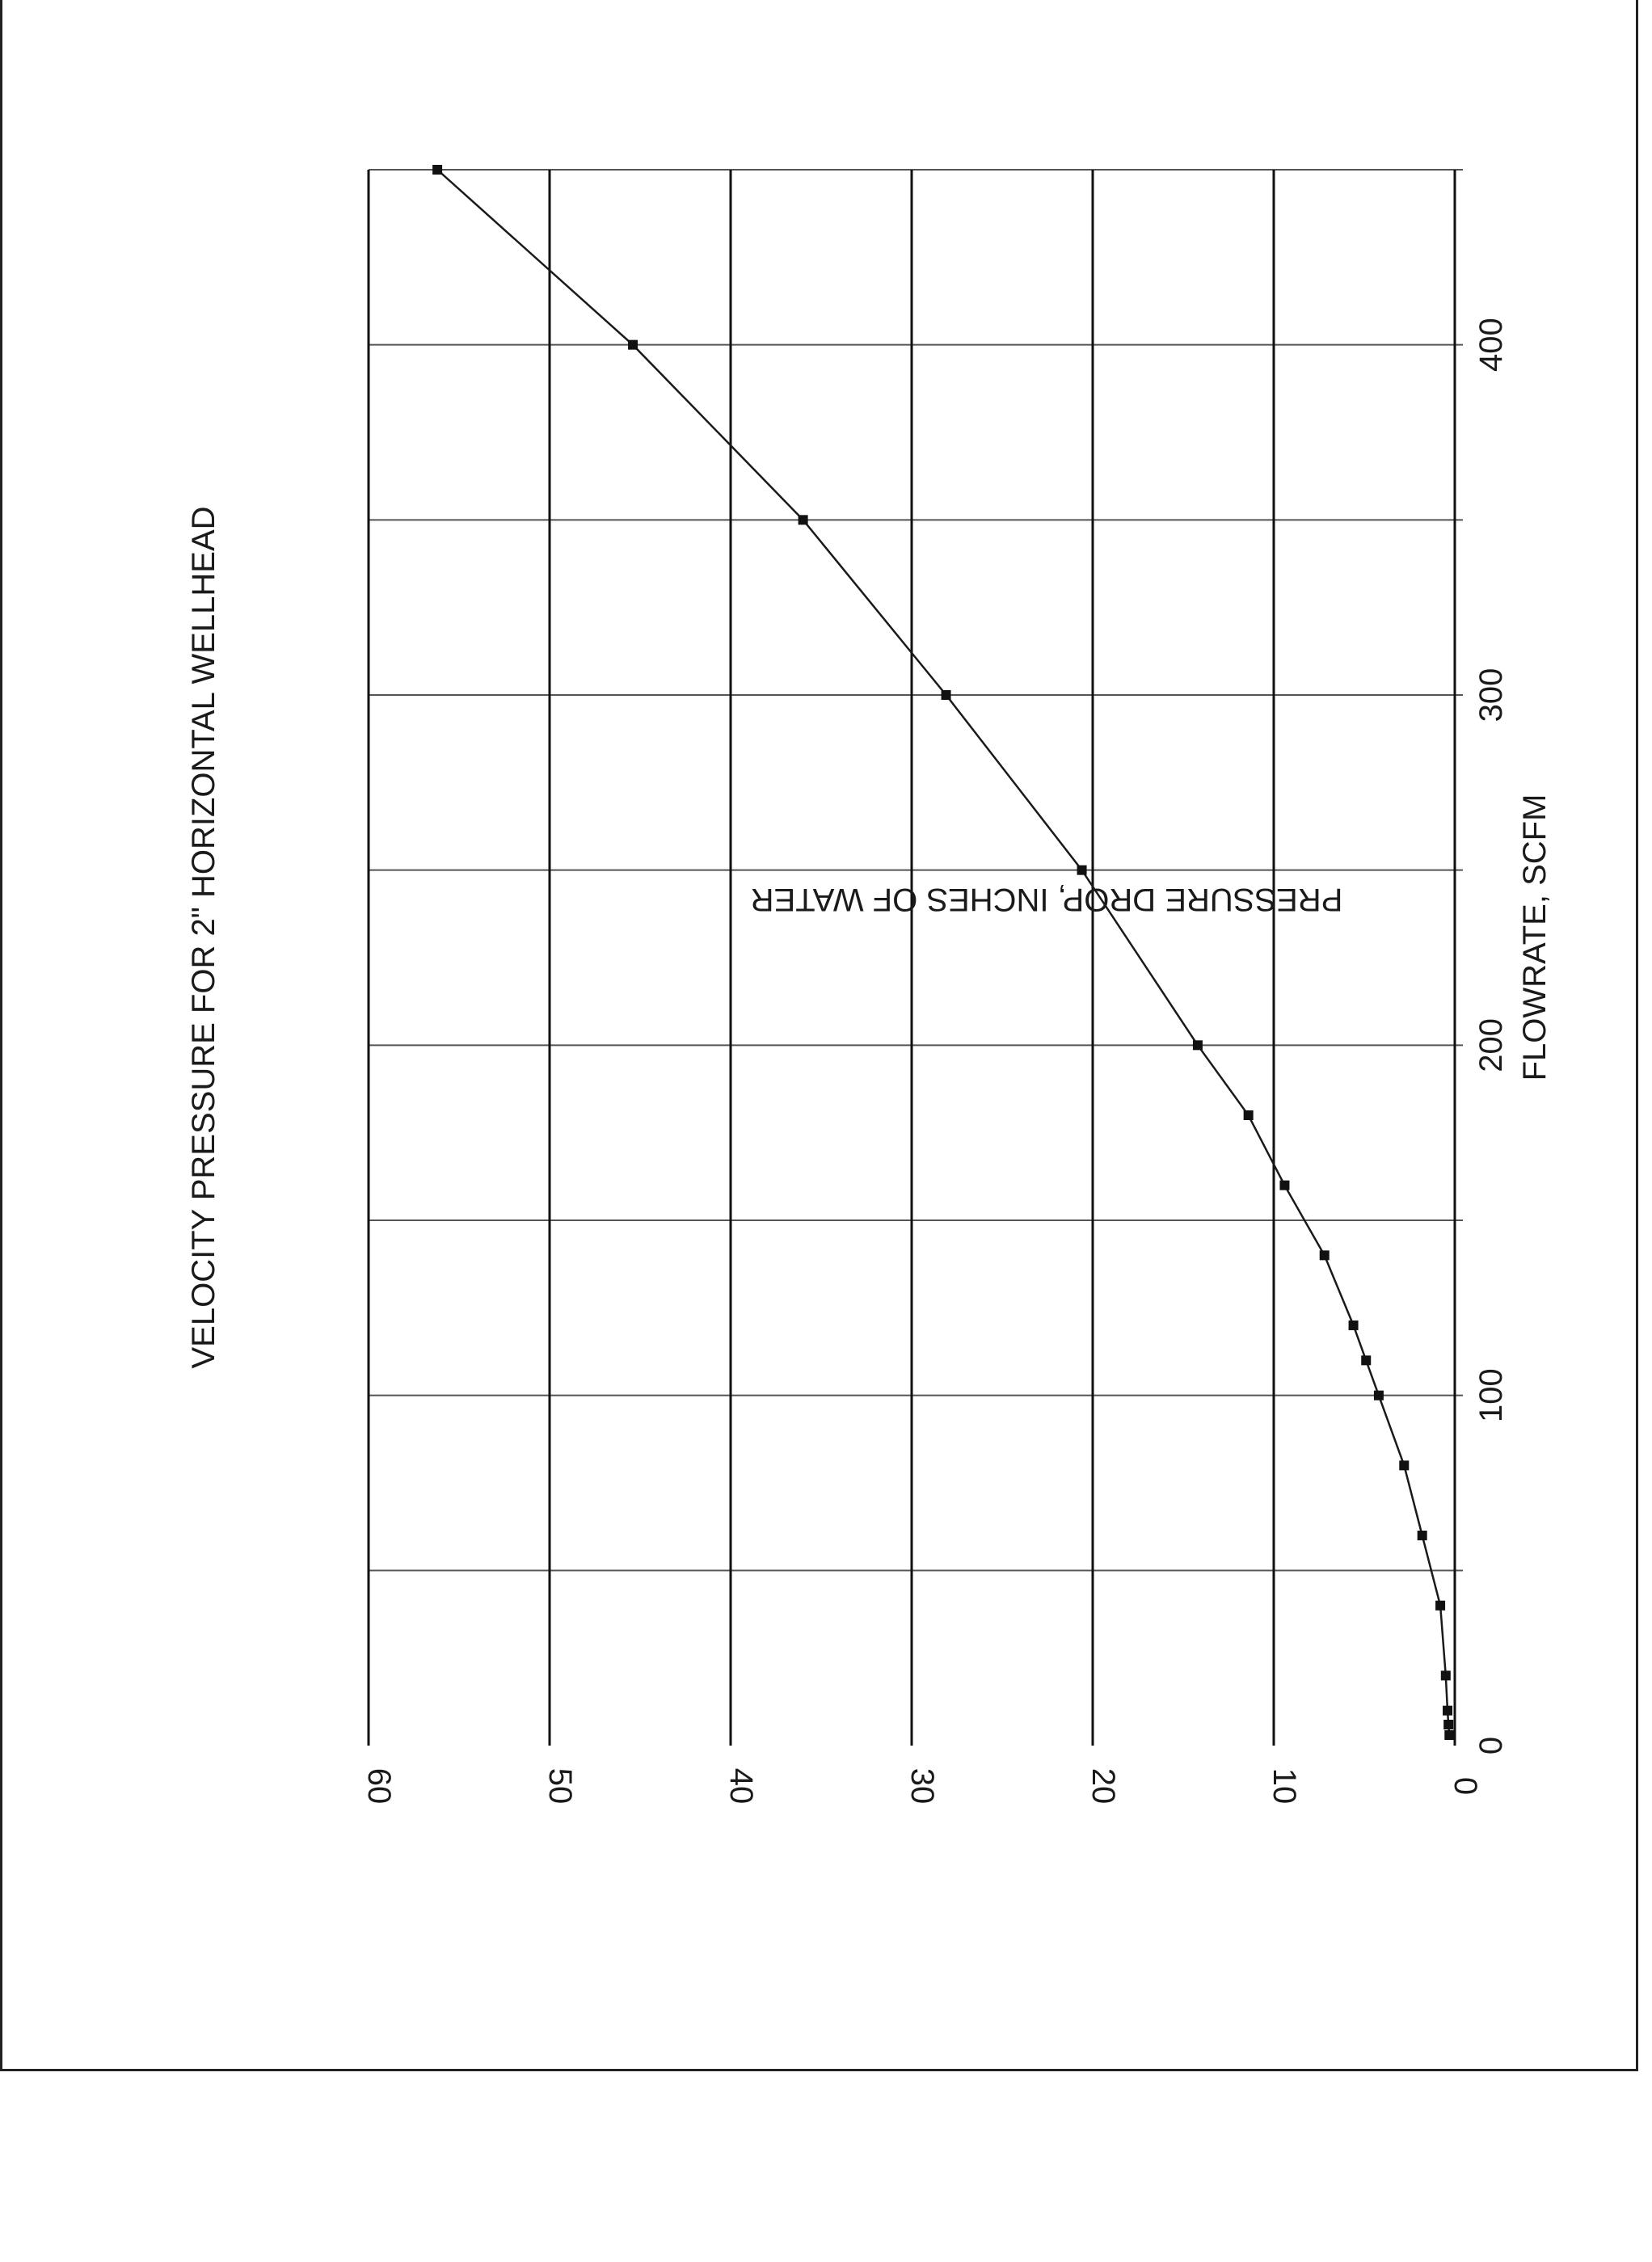 This screenshot has width=1652, height=2262. I want to click on x-tick-label: 300, so click(1491, 695).